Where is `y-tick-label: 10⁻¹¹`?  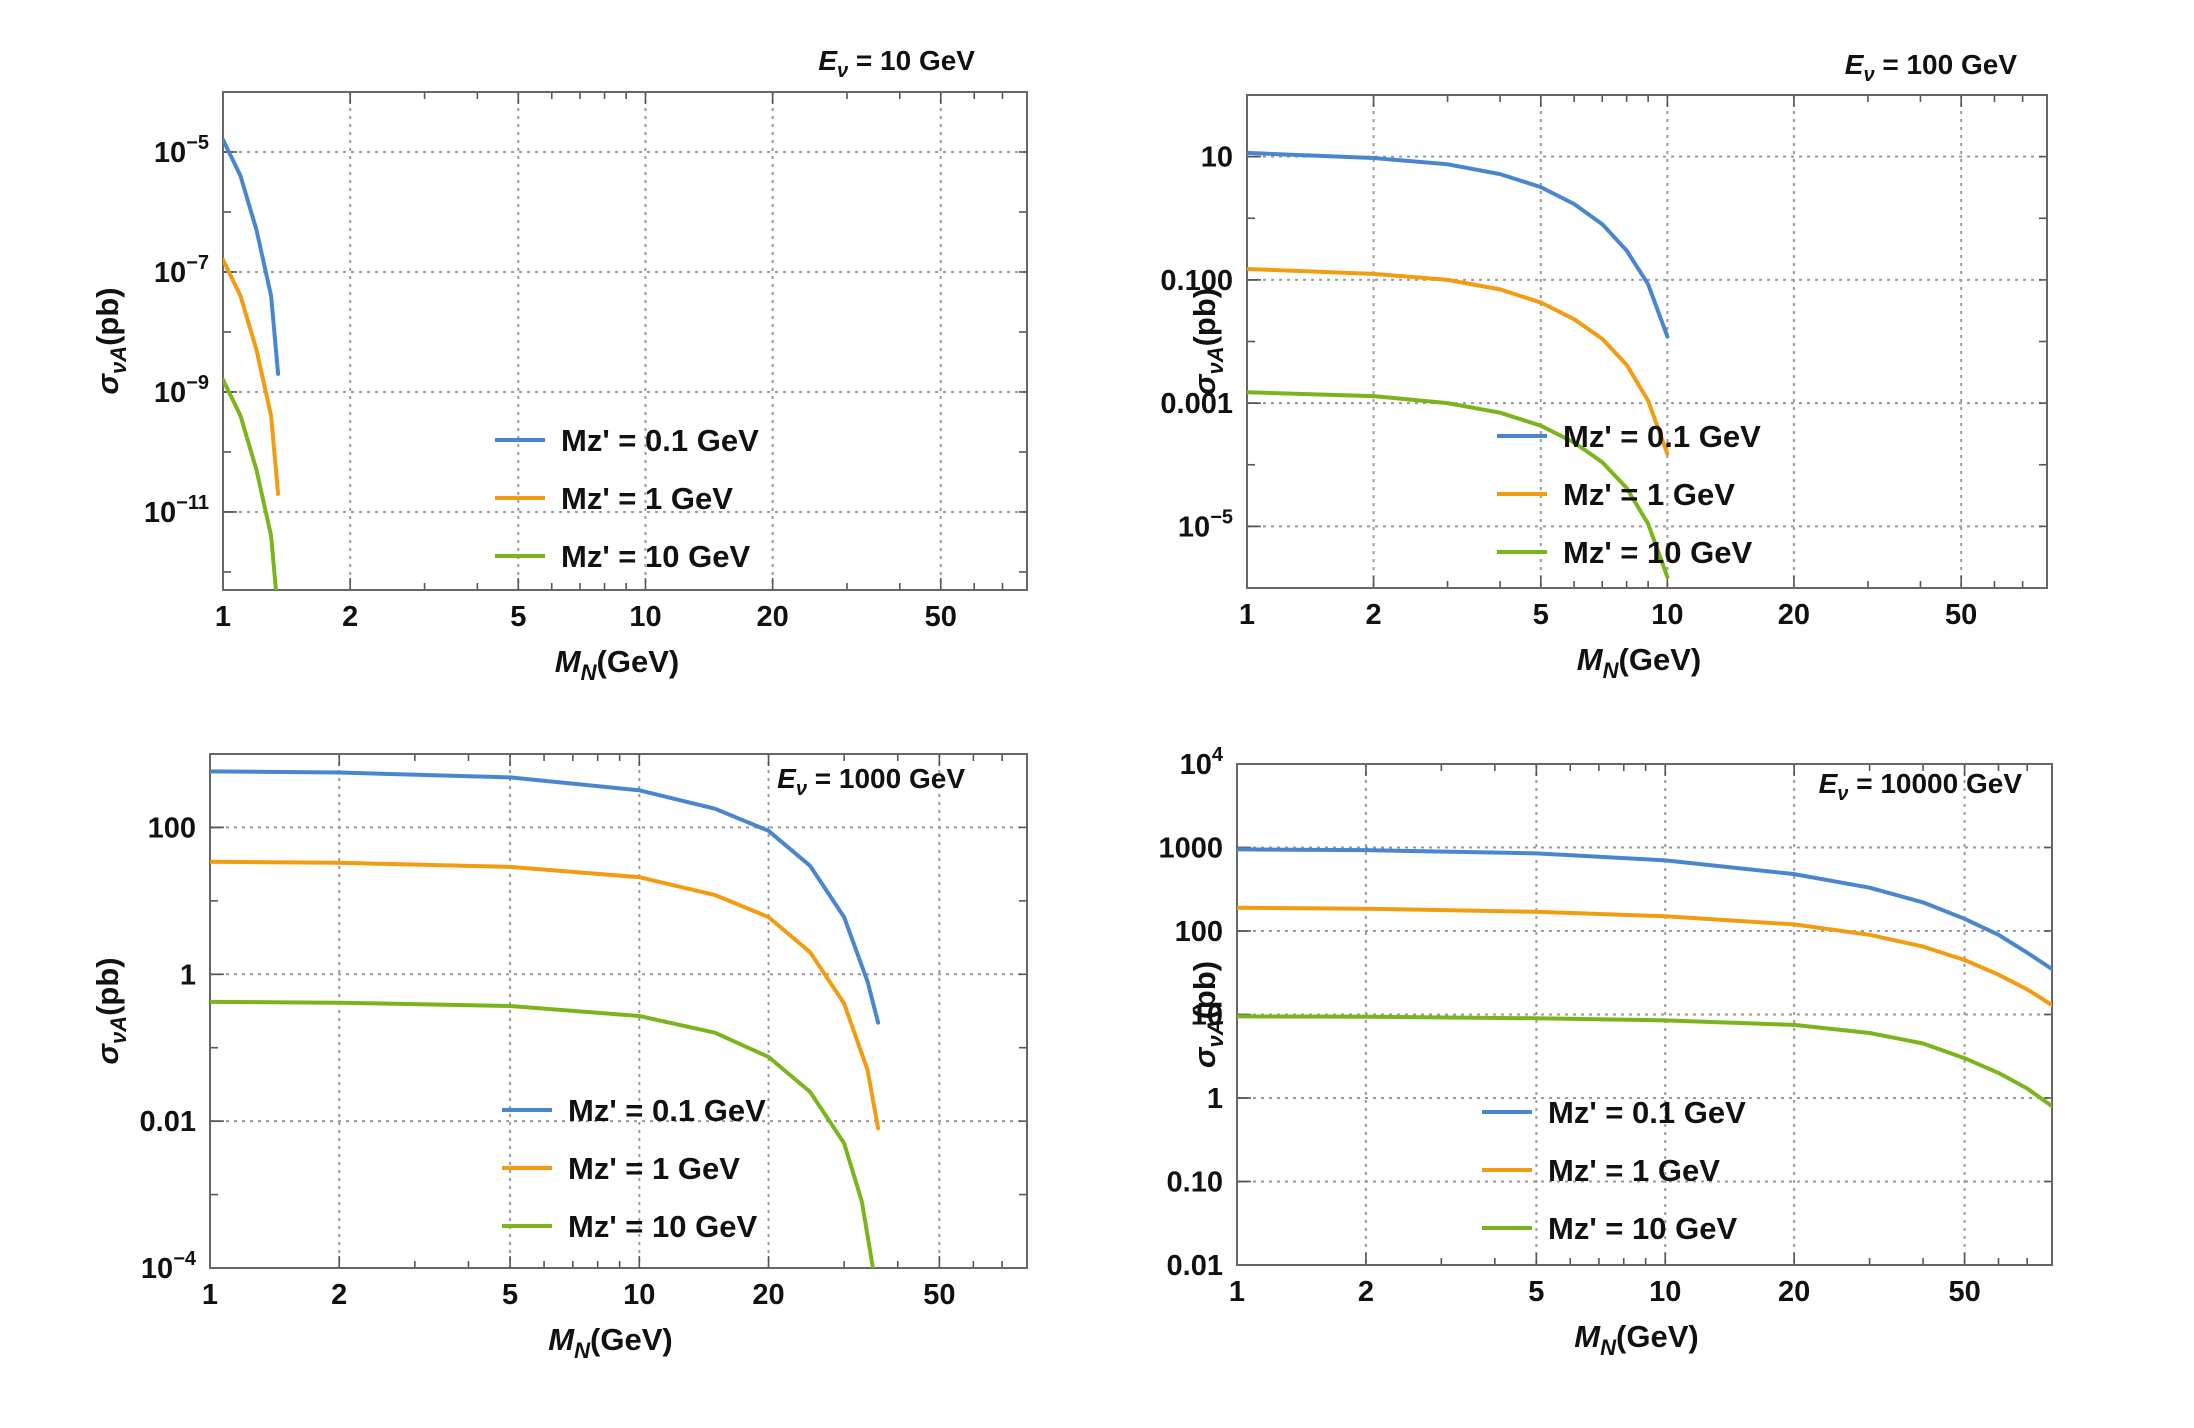 y-tick-label: 10⁻¹¹ is located at coordinates (176, 510).